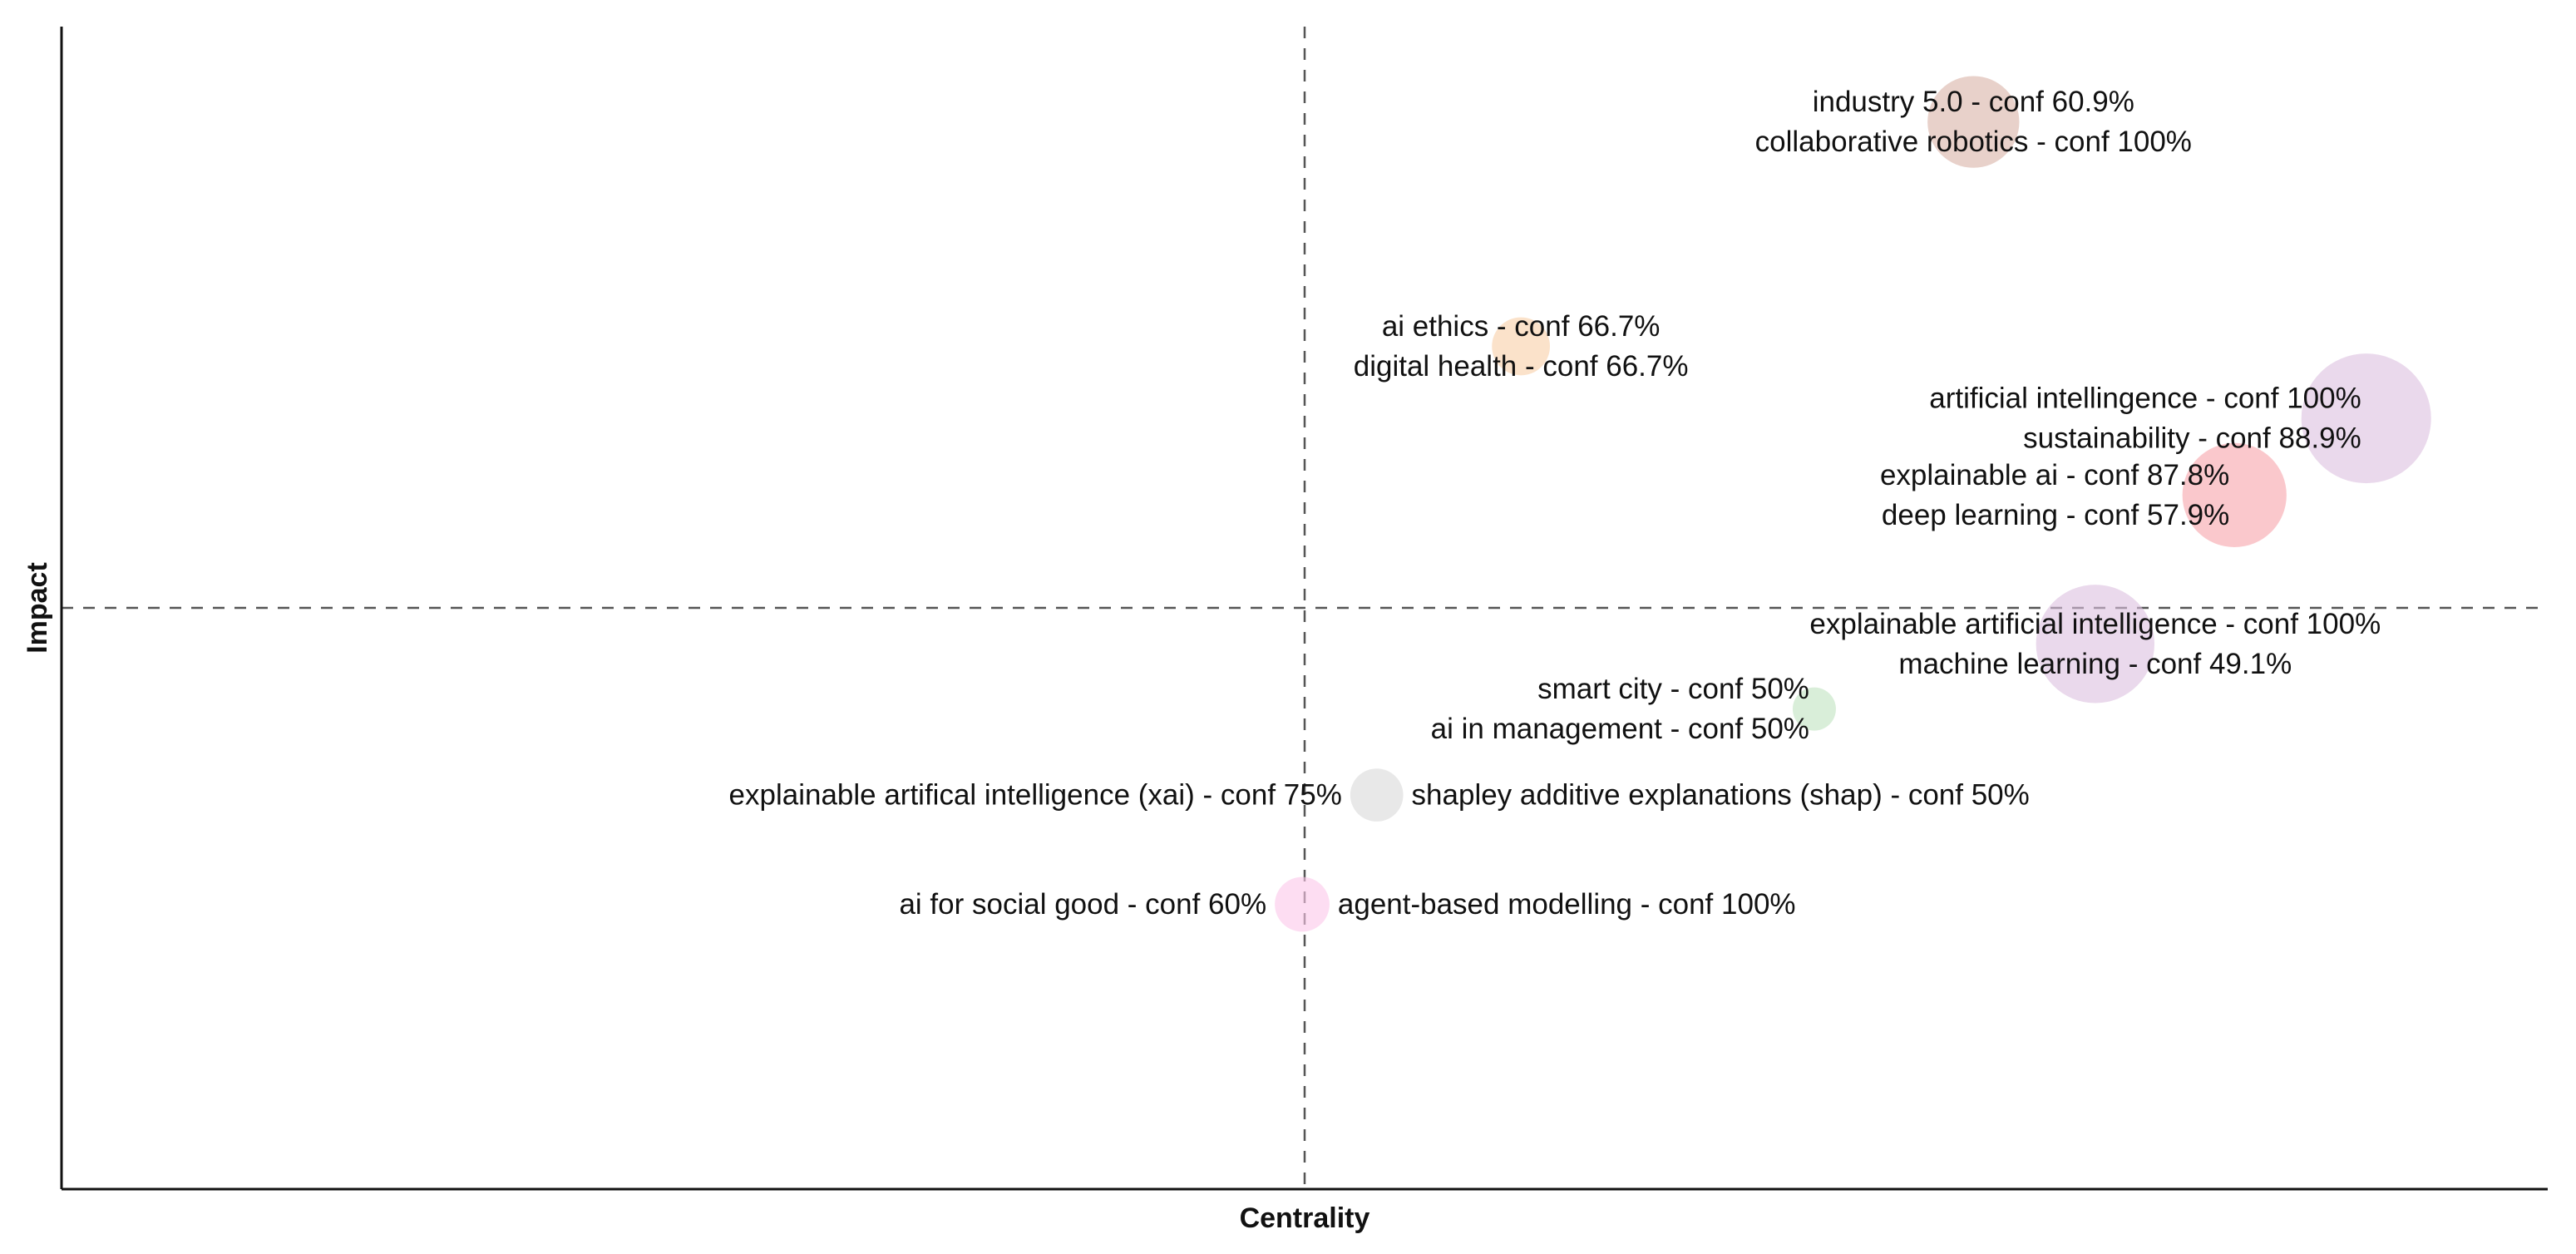 The height and width of the screenshot is (1254, 2576). What do you see at coordinates (1620, 729) in the screenshot?
I see `cluster-label: ai in management - conf 50%` at bounding box center [1620, 729].